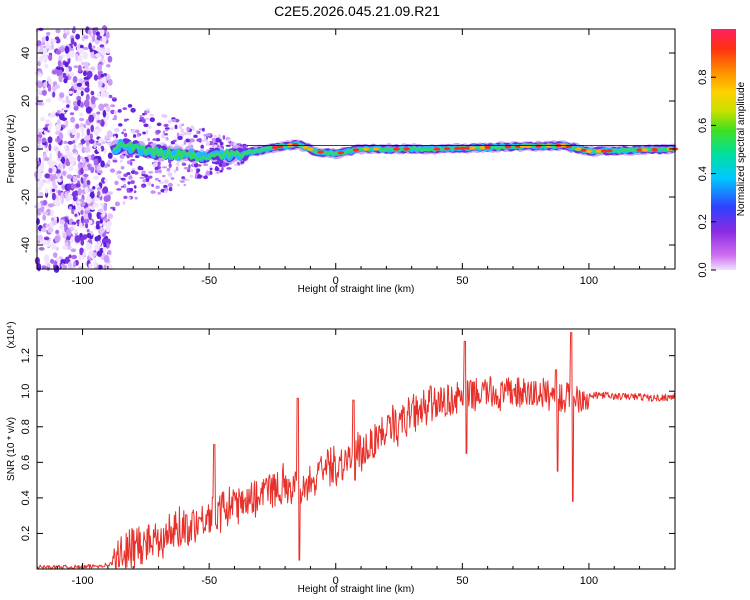 Image resolution: width=750 pixels, height=600 pixels. I want to click on snr-x-tick-label: 50, so click(462, 581).